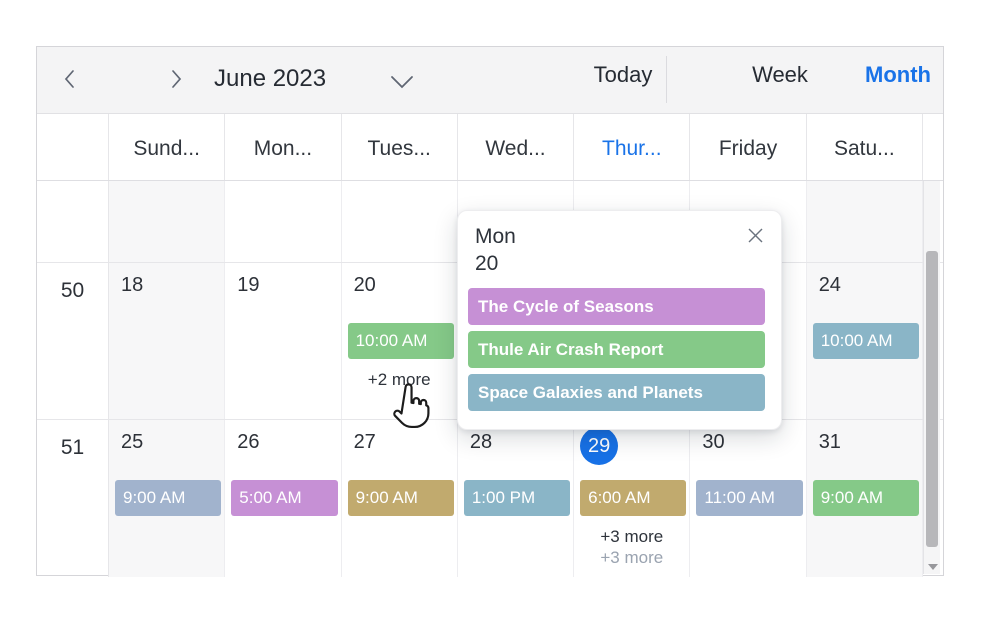 The width and height of the screenshot is (982, 622). I want to click on date-number: 18, so click(132, 285).